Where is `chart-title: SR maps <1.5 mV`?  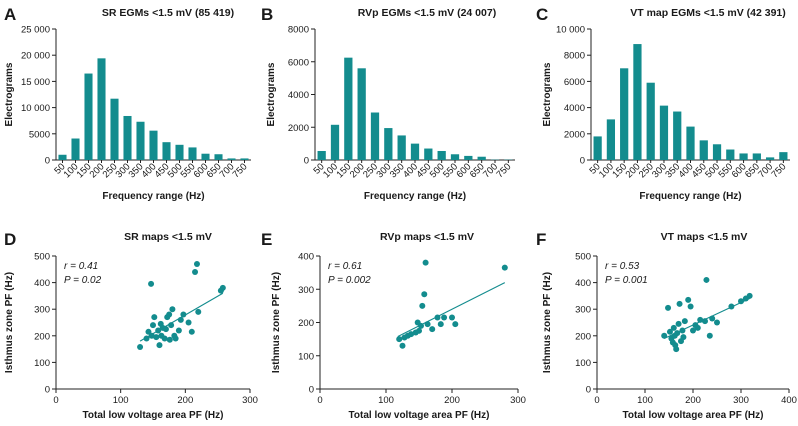
chart-title: SR maps <1.5 mV is located at coordinates (168, 237).